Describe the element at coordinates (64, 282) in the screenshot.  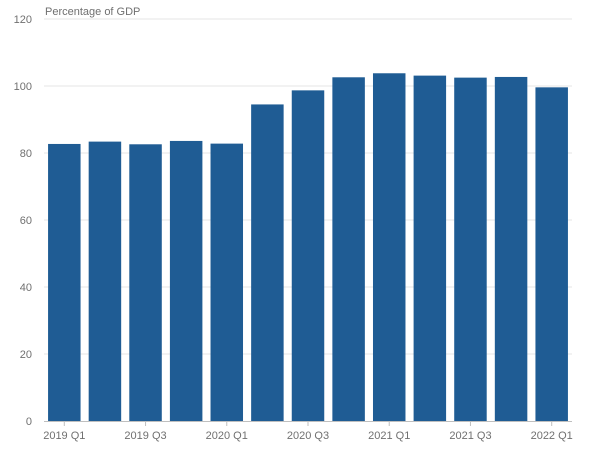
I see `bar-2019-q1` at that location.